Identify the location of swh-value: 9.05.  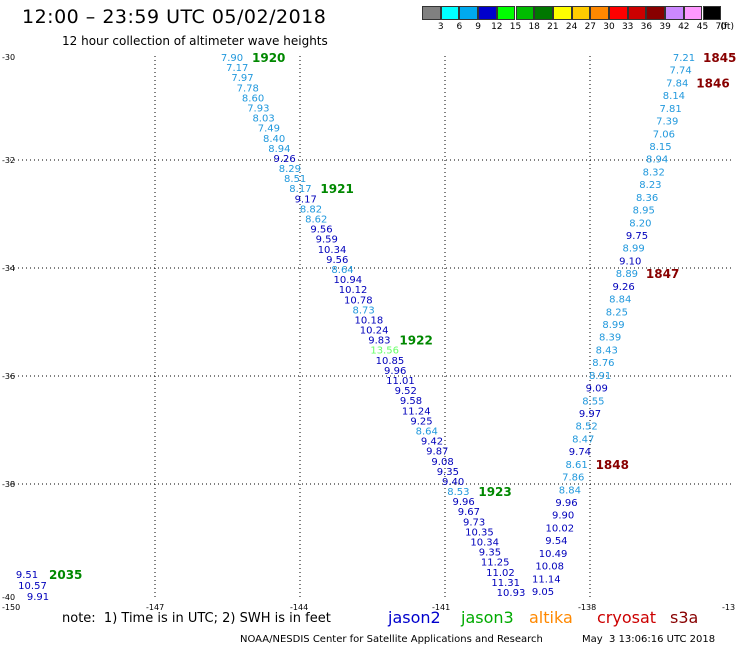
(543, 592).